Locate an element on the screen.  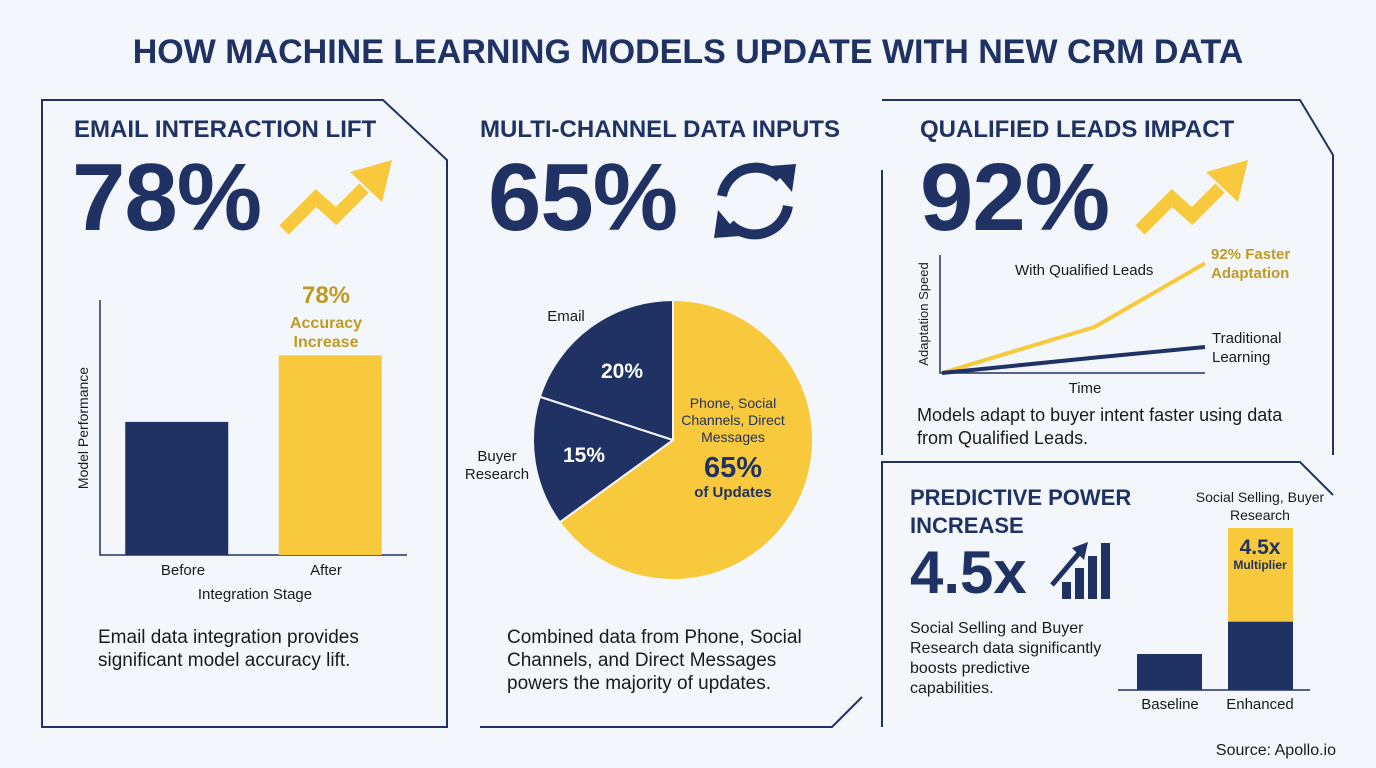
annotation: 78% is located at coordinates (326, 295).